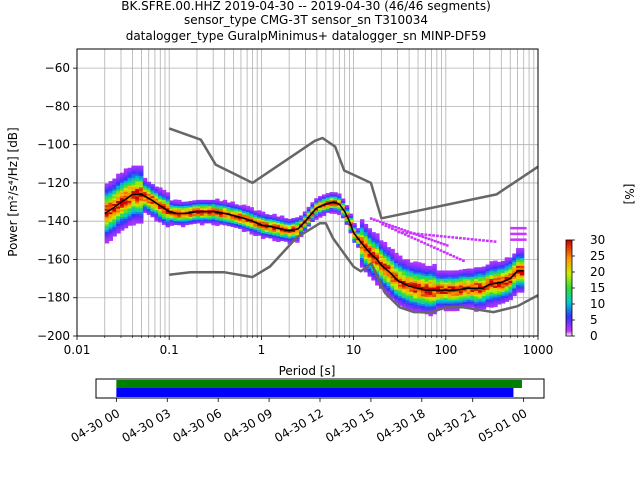 The height and width of the screenshot is (480, 640). Describe the element at coordinates (308, 346) in the screenshot. I see `x-axis-ticks: 0.01 0.1 1 10 100 1000` at that location.